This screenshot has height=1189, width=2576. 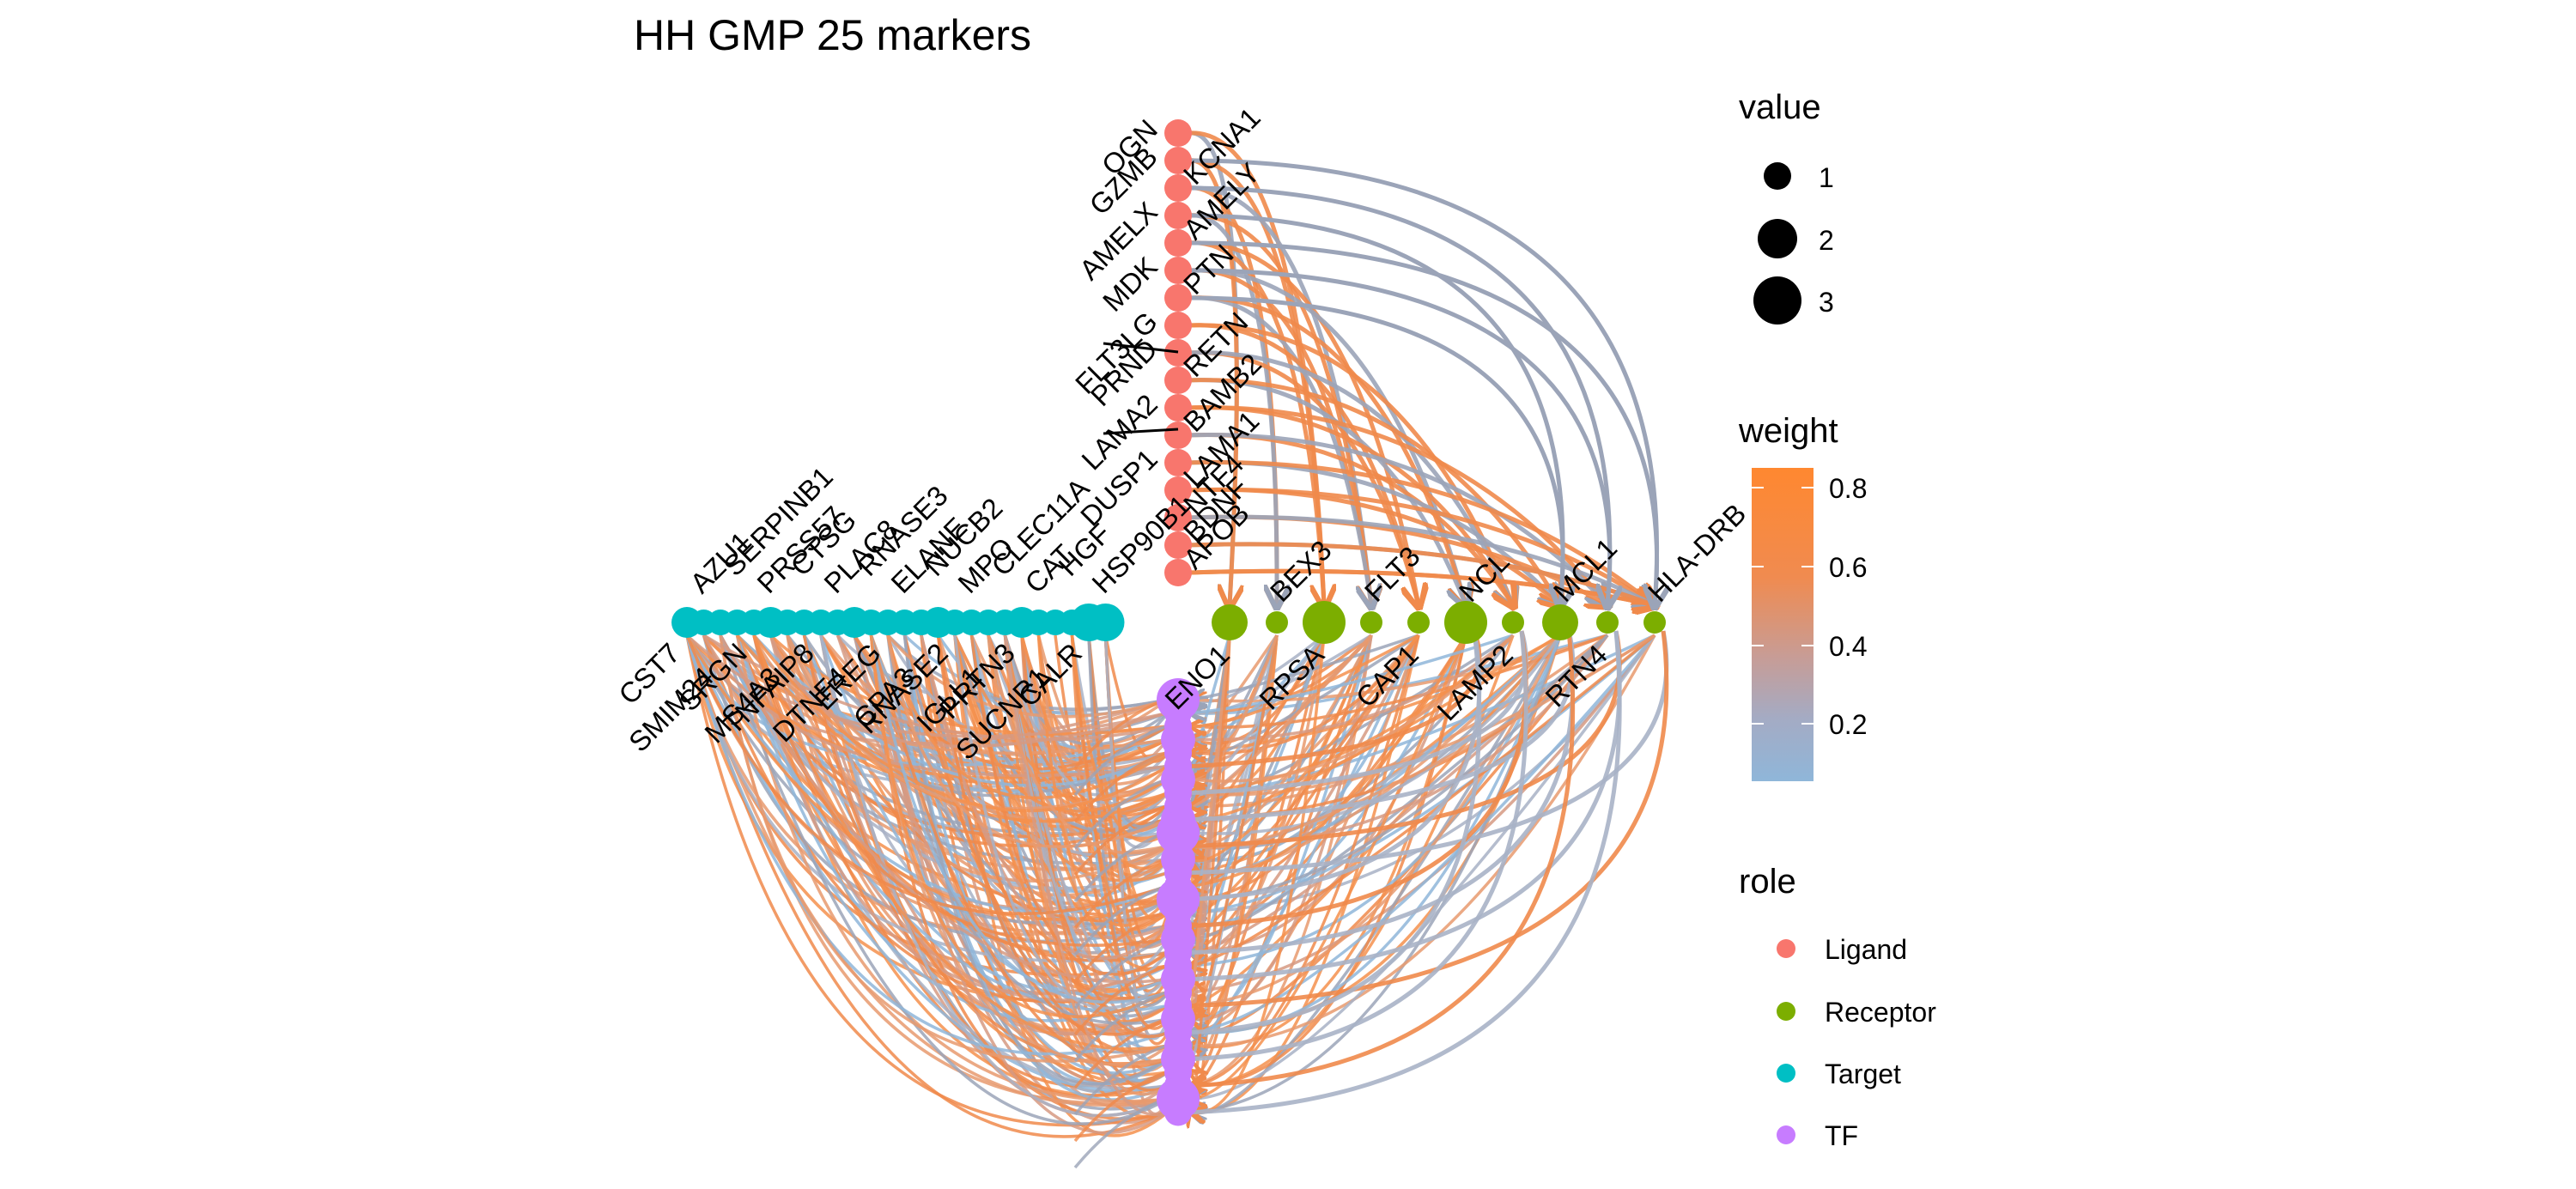 I want to click on node-receptor-lamp2, so click(x=1513, y=622).